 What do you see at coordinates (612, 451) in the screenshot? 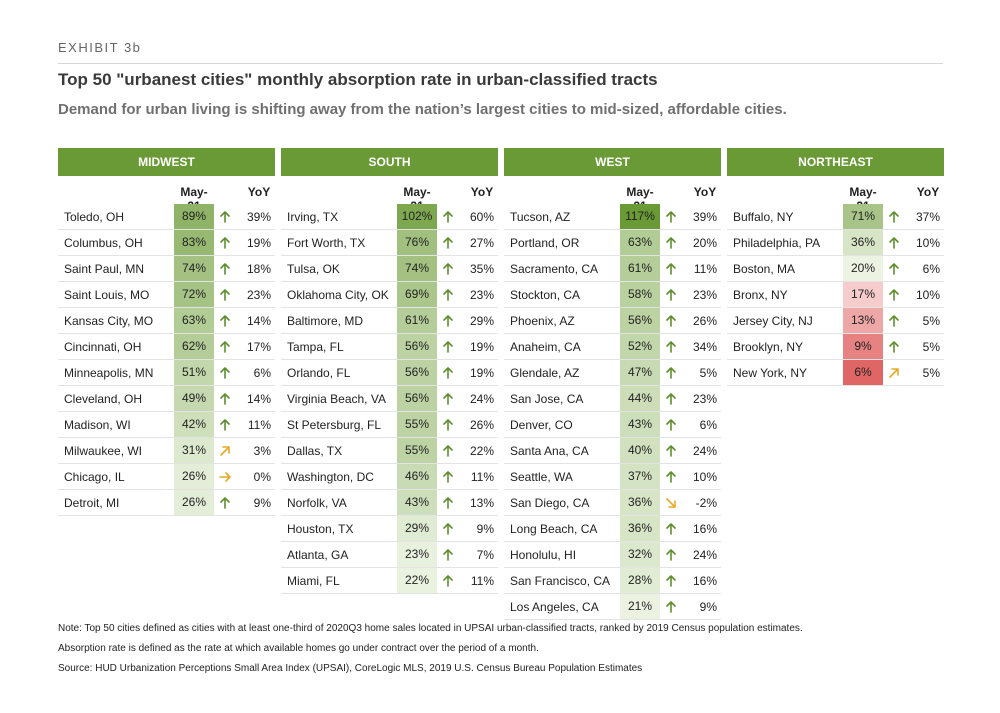
I see `table-row: Santa Ana, CA 40% 24%` at bounding box center [612, 451].